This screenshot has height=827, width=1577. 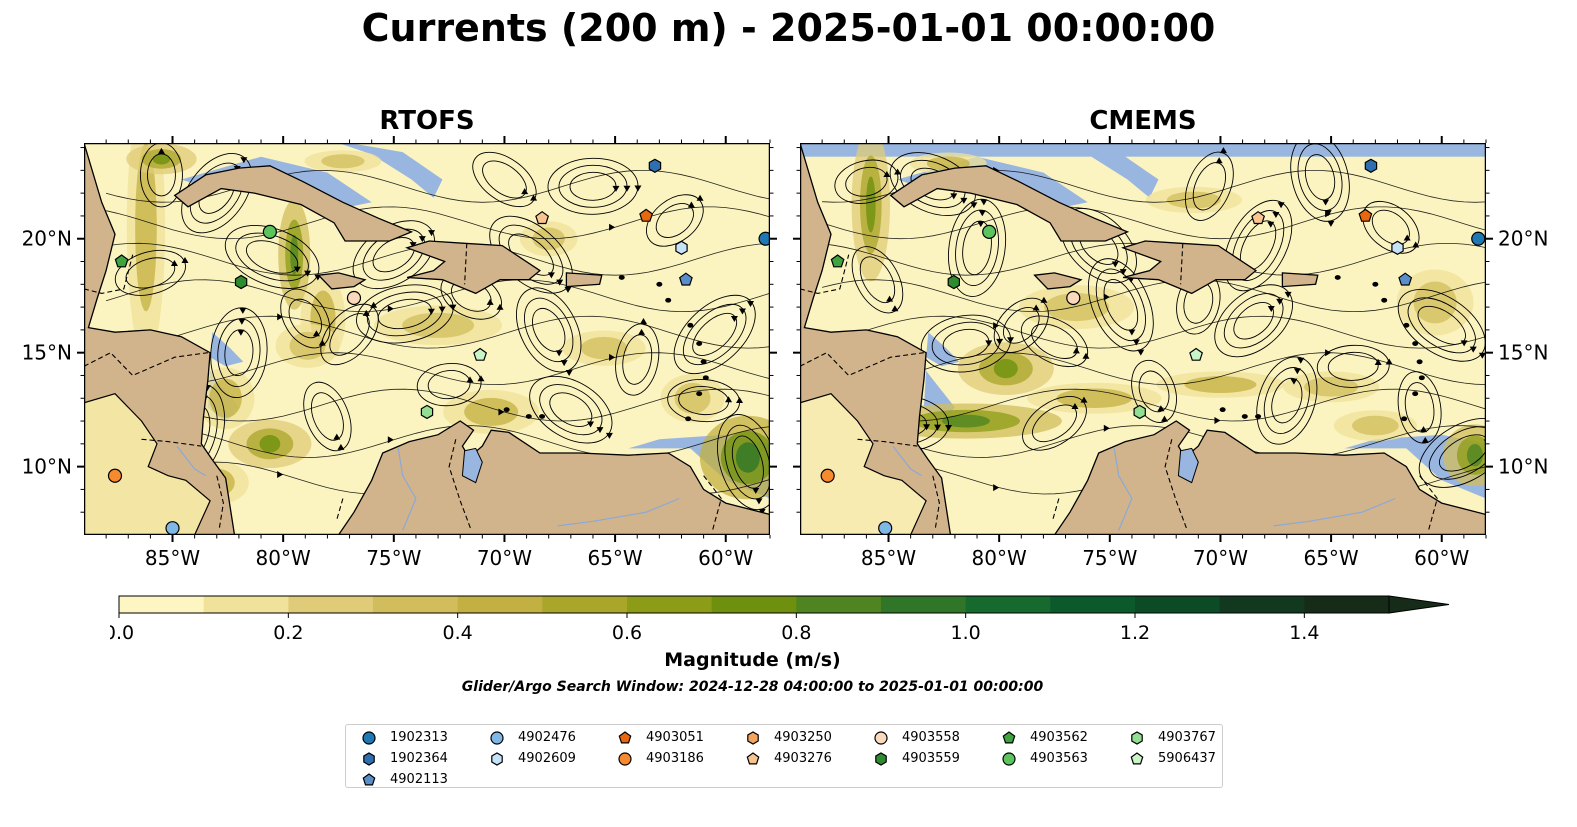 What do you see at coordinates (246, 604) in the screenshot?
I see `colorbar-segment` at bounding box center [246, 604].